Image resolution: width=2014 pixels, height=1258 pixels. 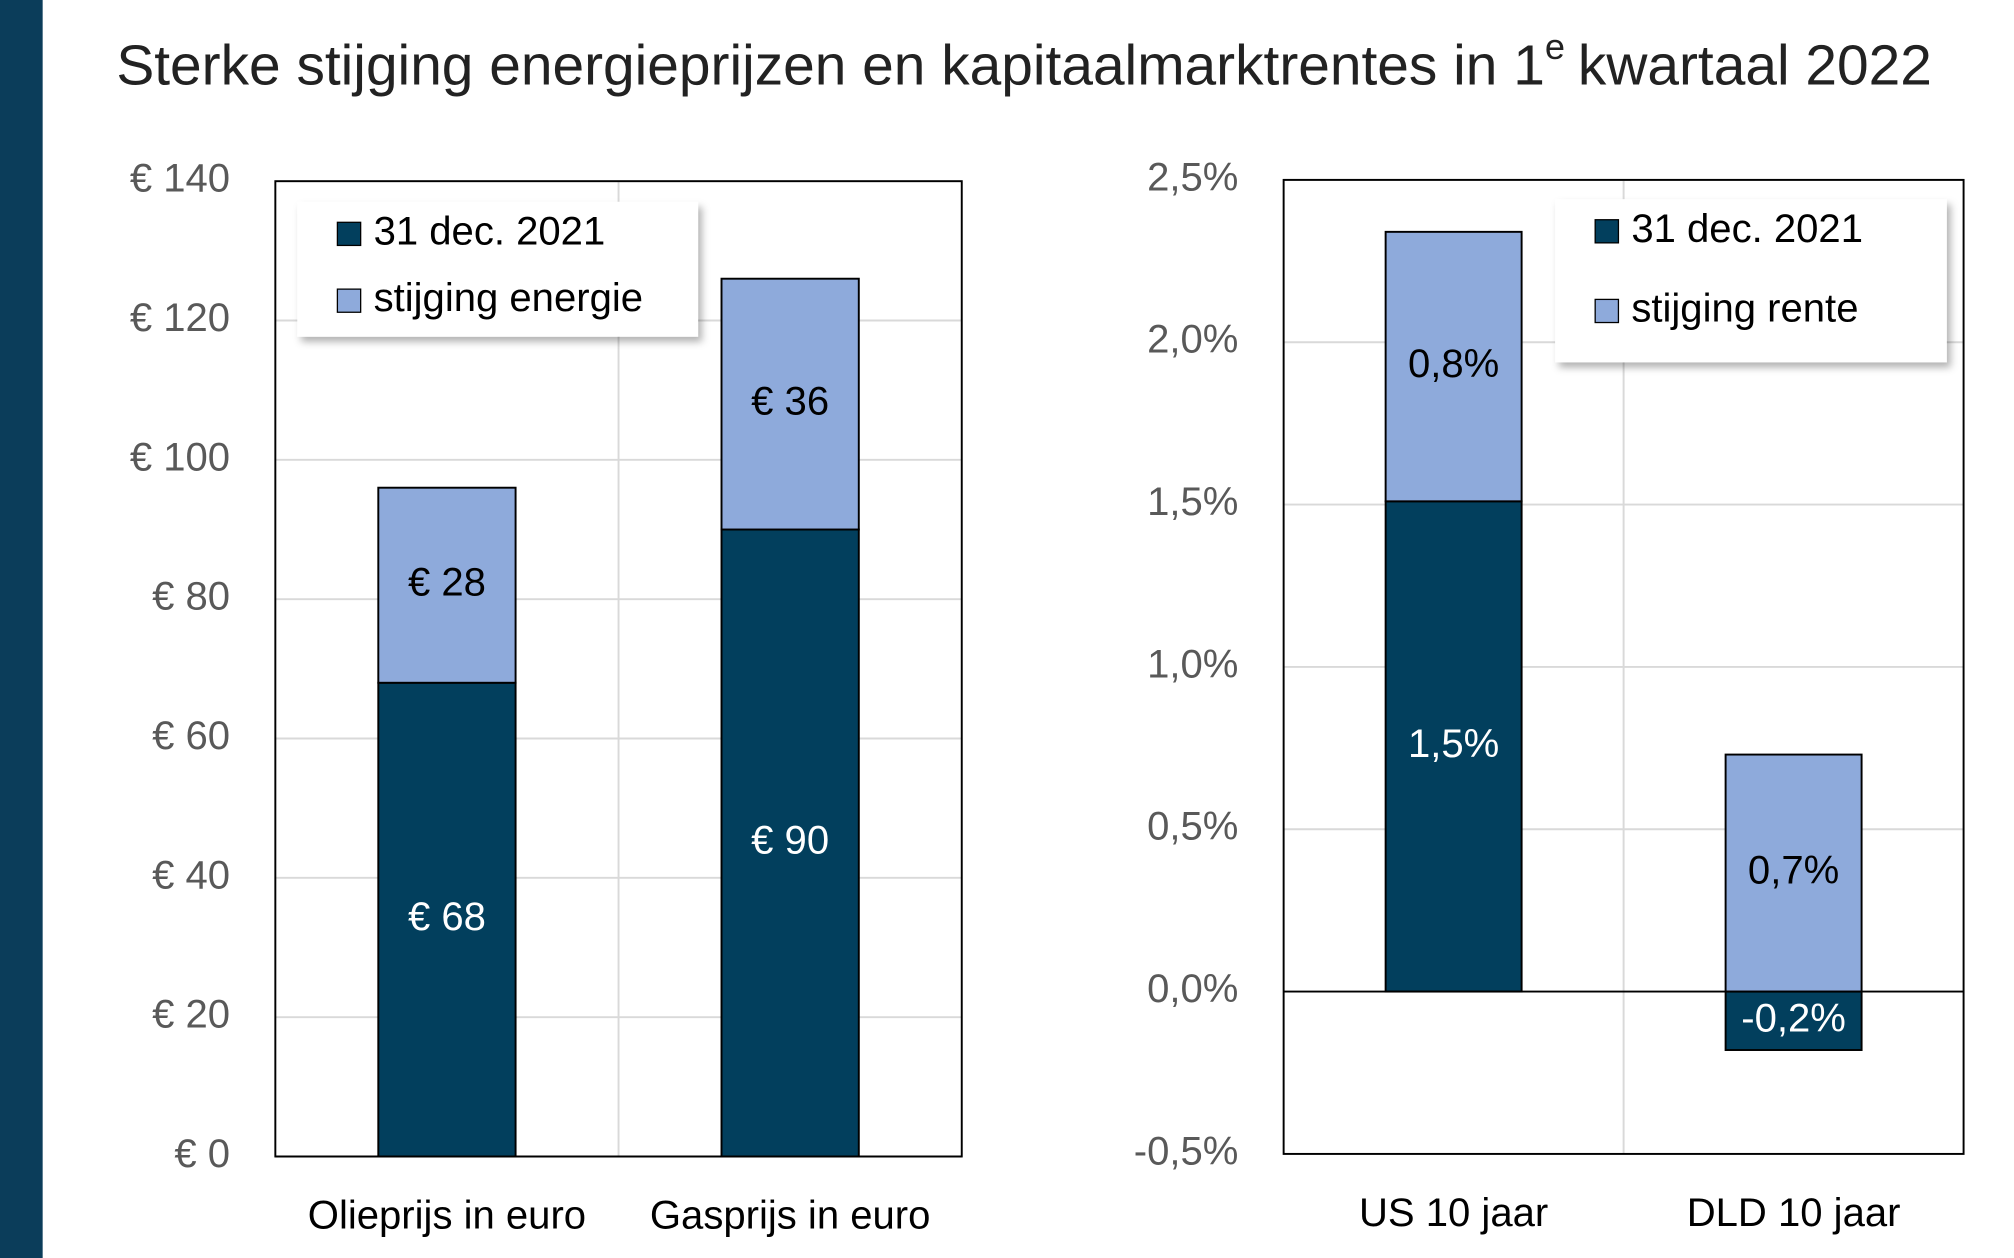 I want to click on y-tick-label: € 100, so click(x=180, y=457).